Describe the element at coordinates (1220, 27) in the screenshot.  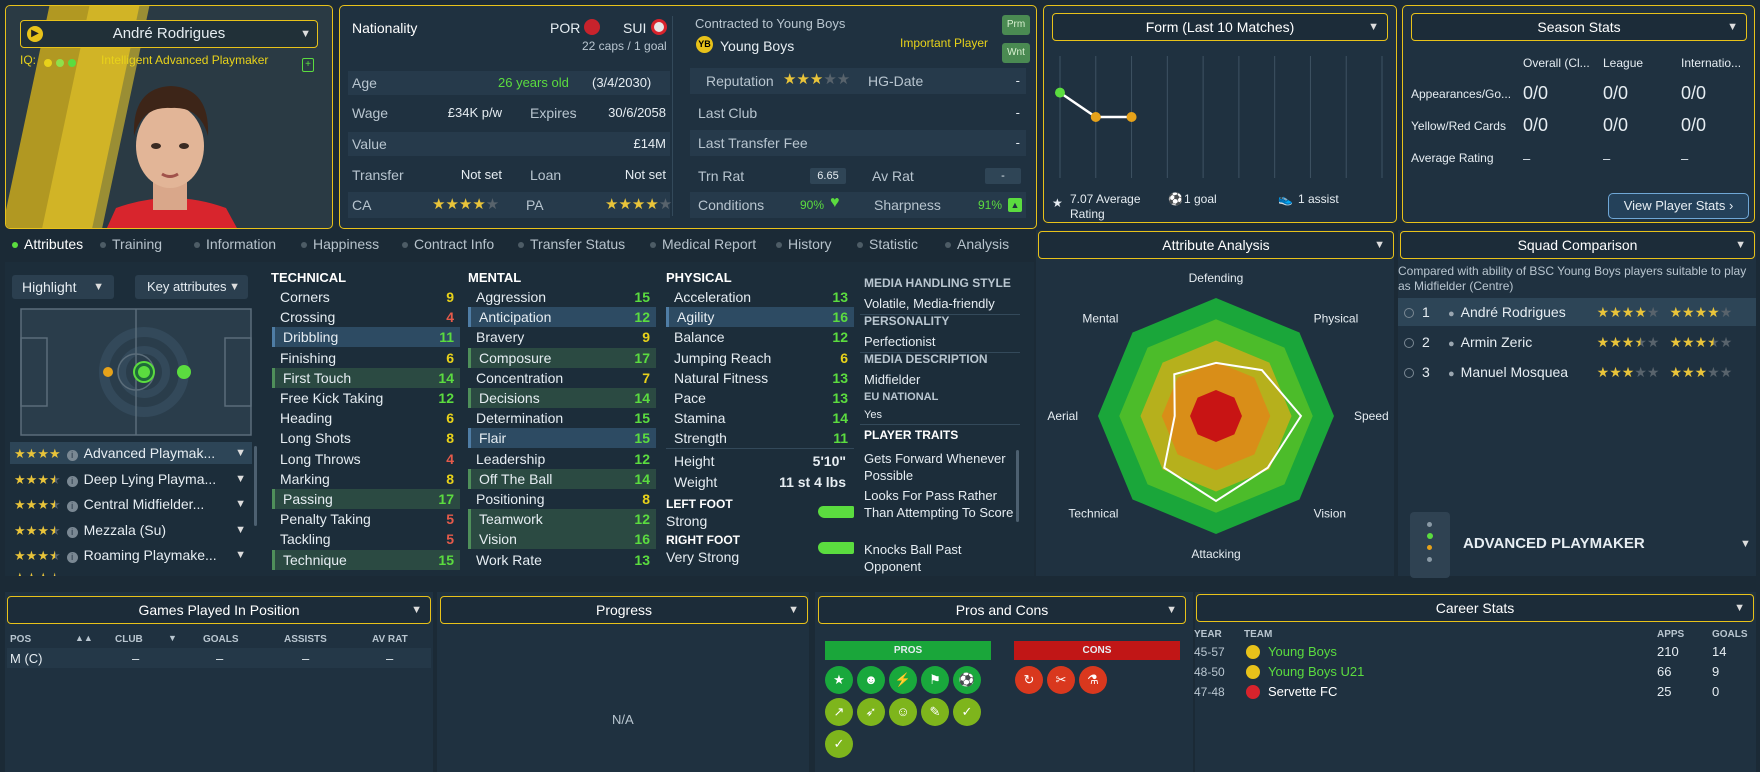
I see `form-dropdown: Form (Last 10 Matches) ▼` at that location.